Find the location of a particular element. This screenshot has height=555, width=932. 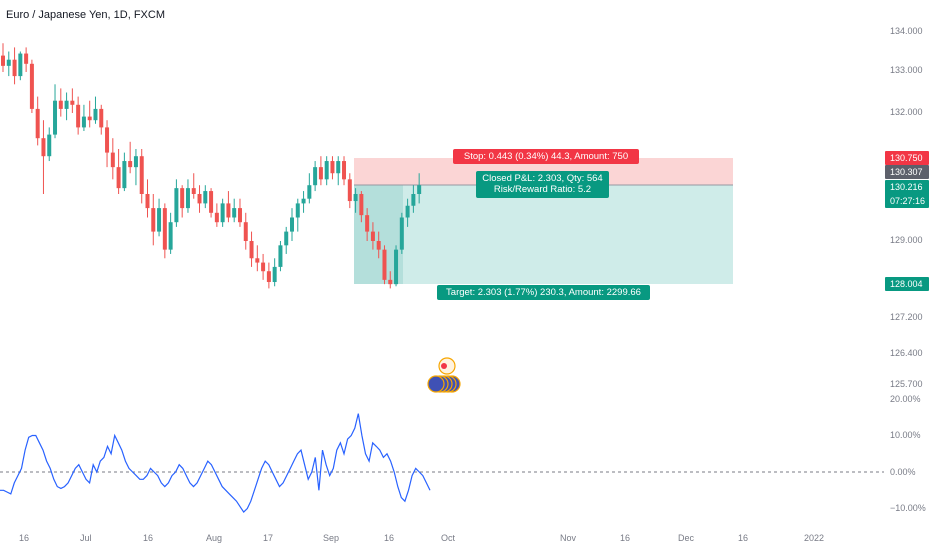

event-markers is located at coordinates (444, 375).